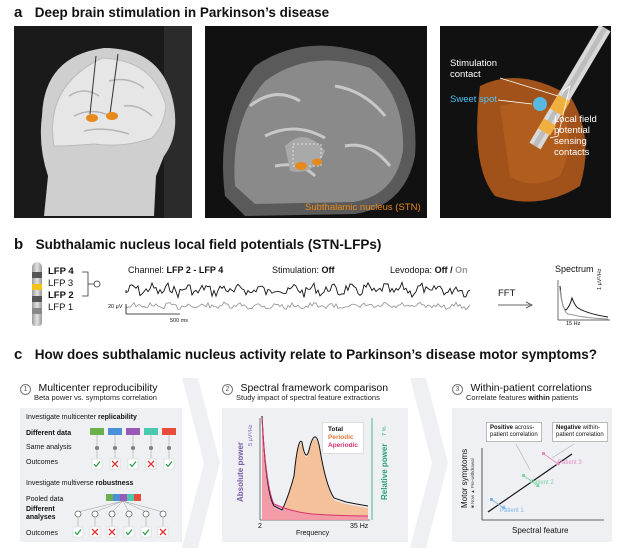 The width and height of the screenshot is (620, 551). Describe the element at coordinates (18, 354) in the screenshot. I see `section-letter: c` at that location.